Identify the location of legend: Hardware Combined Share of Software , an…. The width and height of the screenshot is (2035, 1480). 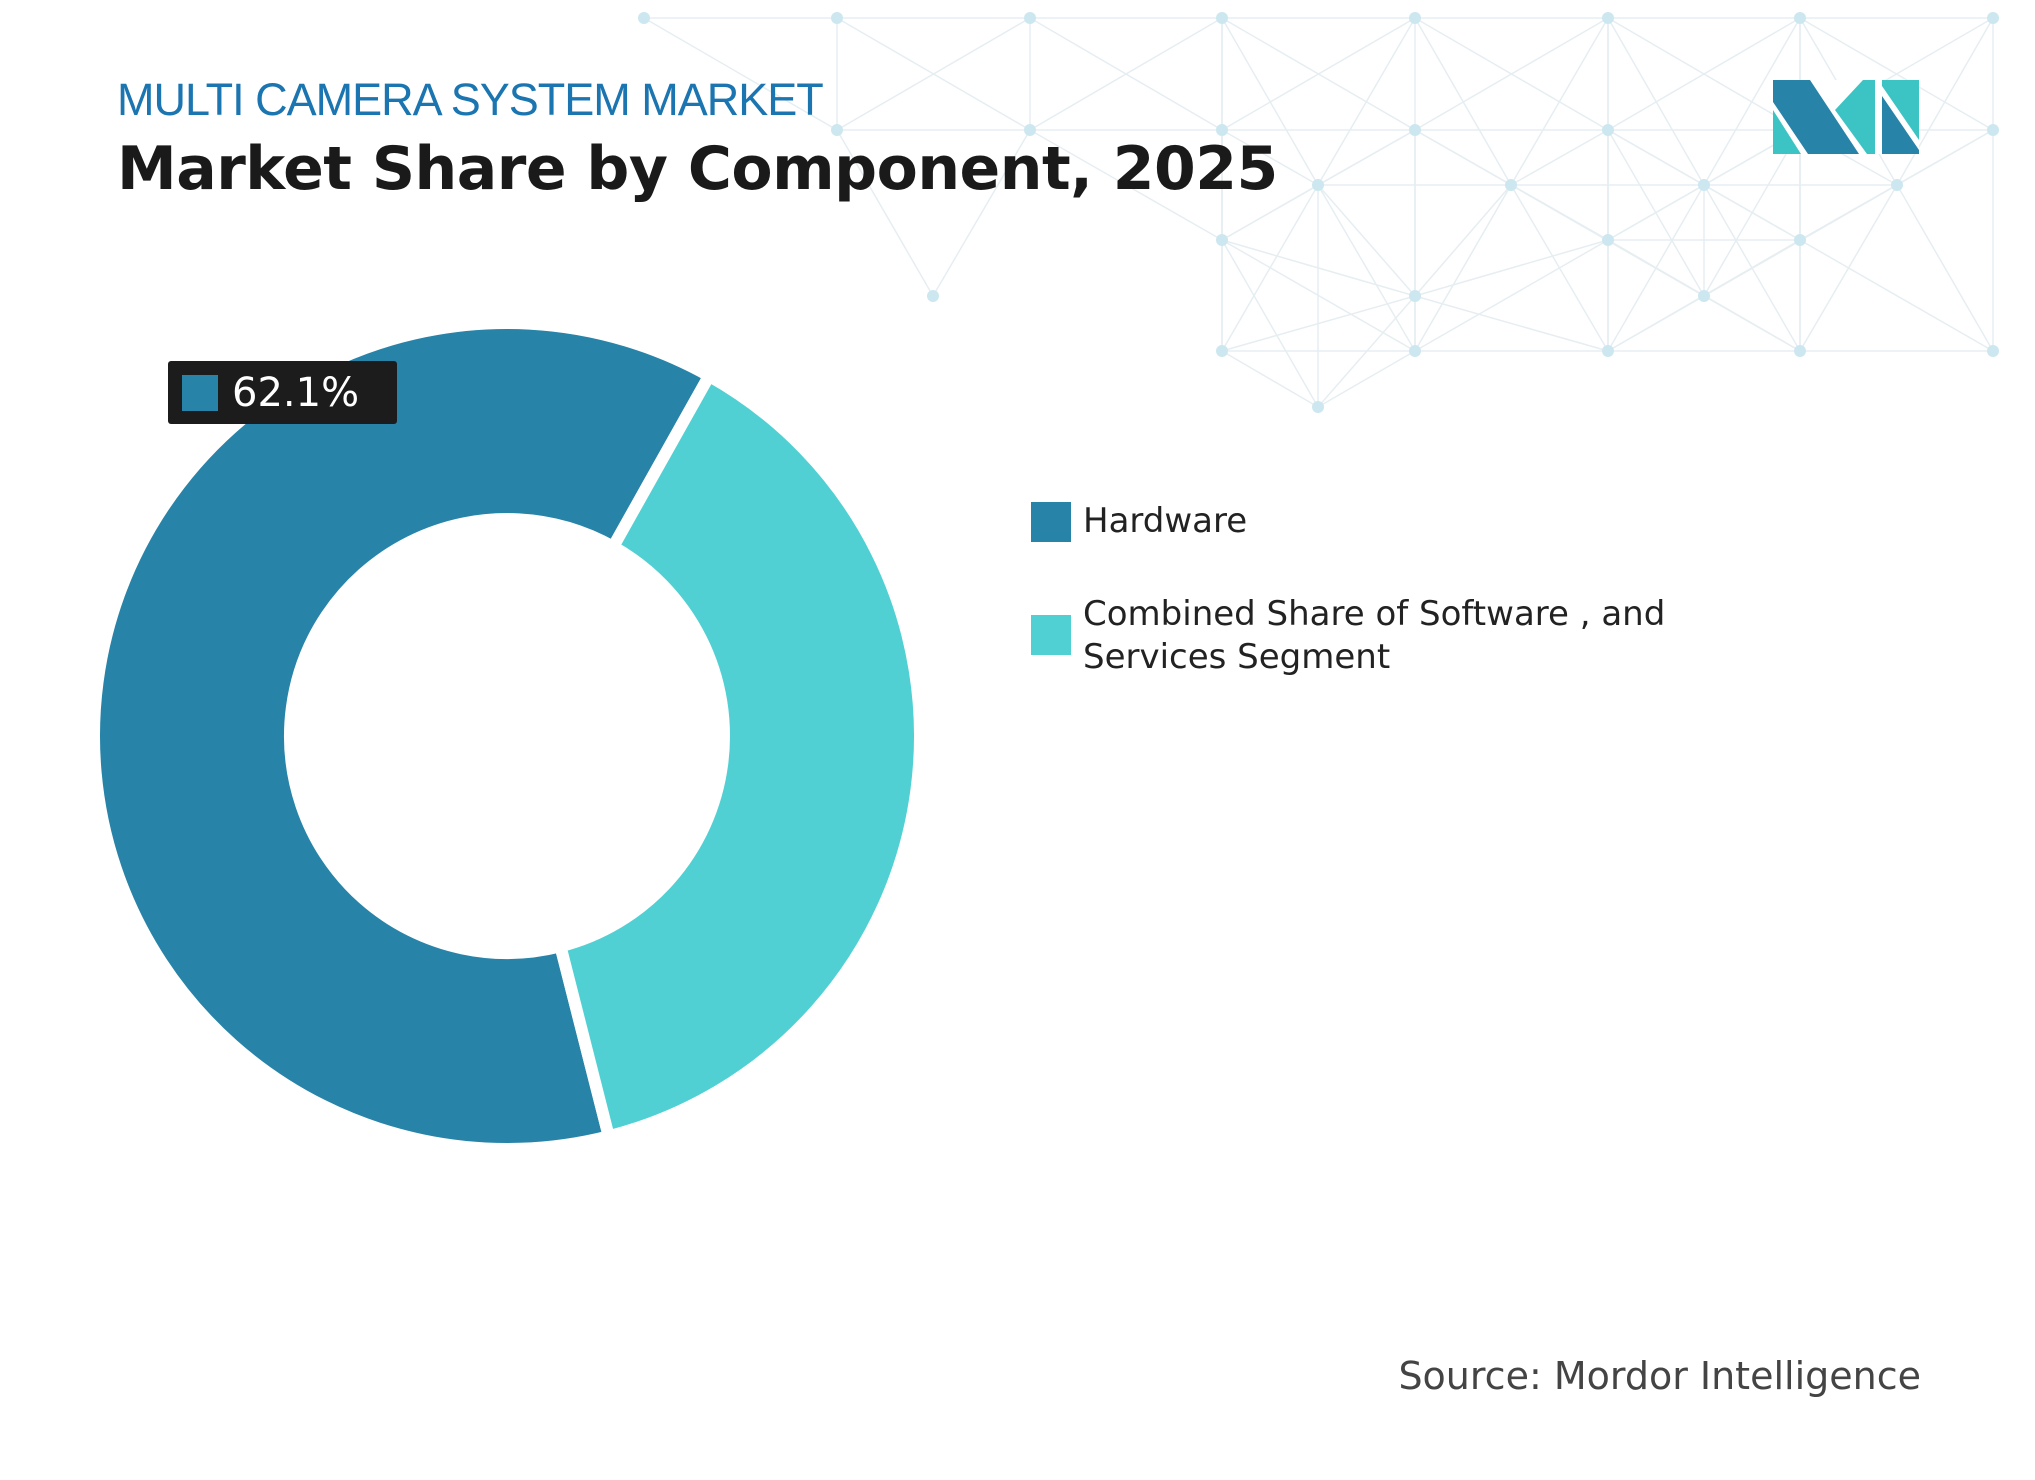
(1377, 614).